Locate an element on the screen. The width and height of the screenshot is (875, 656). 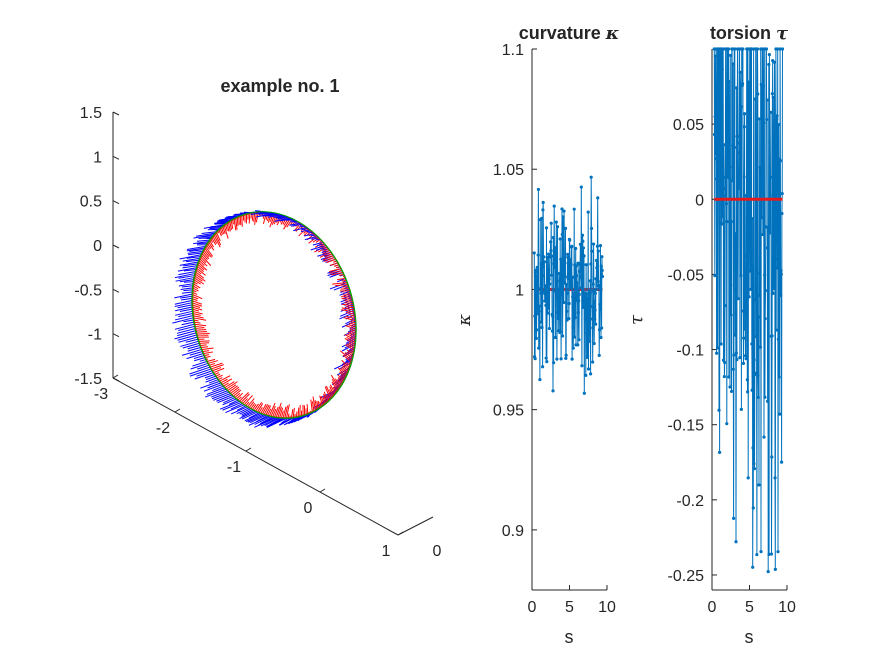
x-tick-label: 0 is located at coordinates (712, 607).